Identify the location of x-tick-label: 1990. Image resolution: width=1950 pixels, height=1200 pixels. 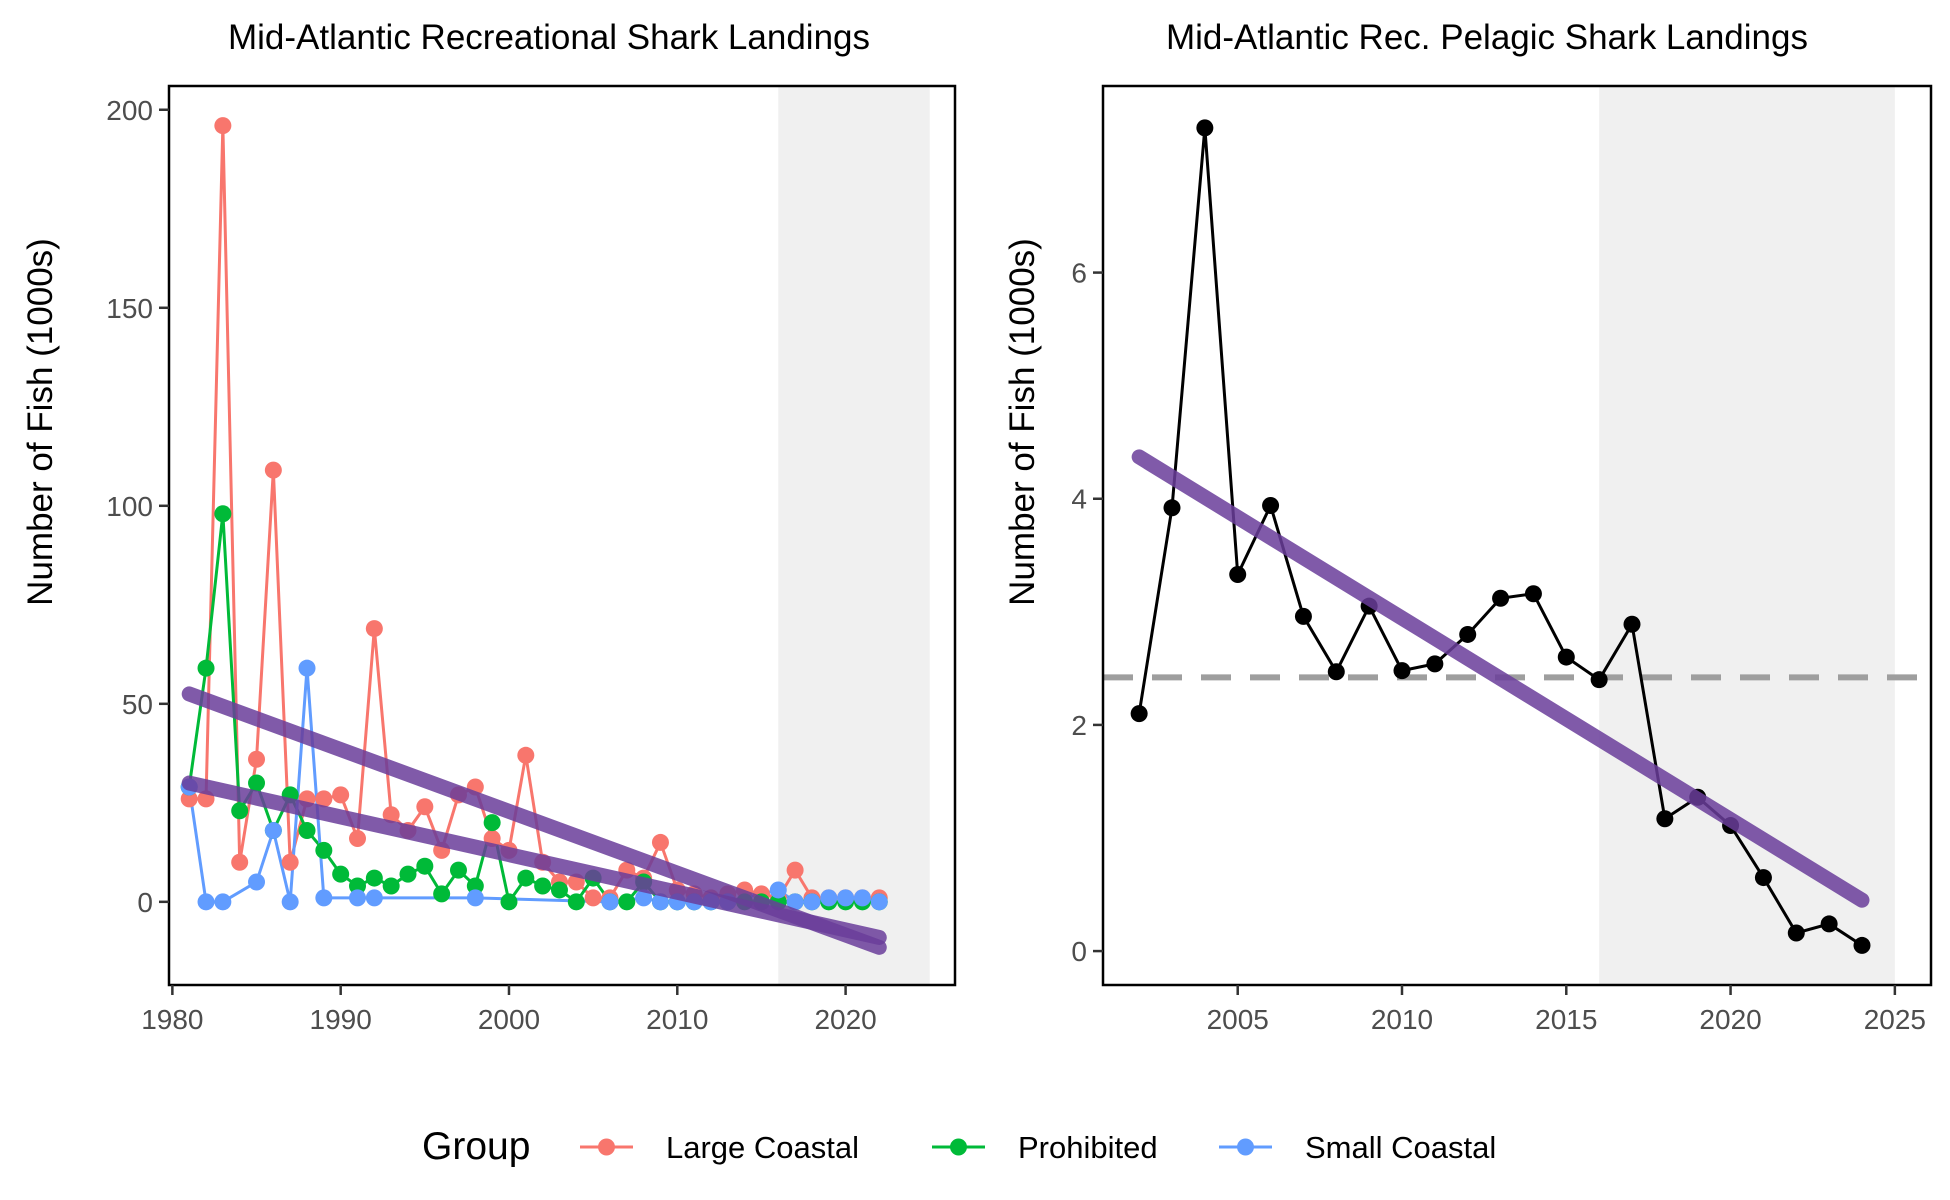
(341, 1019).